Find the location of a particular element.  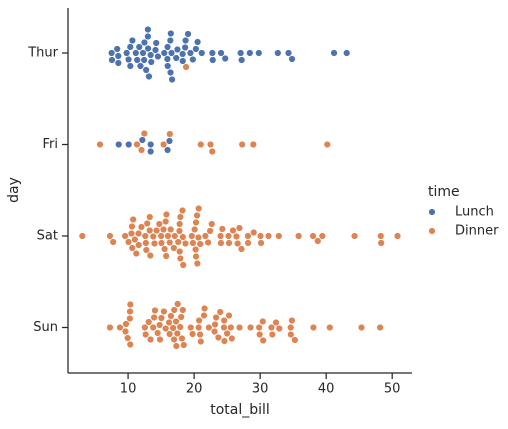

x-axis-label: total_bill is located at coordinates (240, 410).